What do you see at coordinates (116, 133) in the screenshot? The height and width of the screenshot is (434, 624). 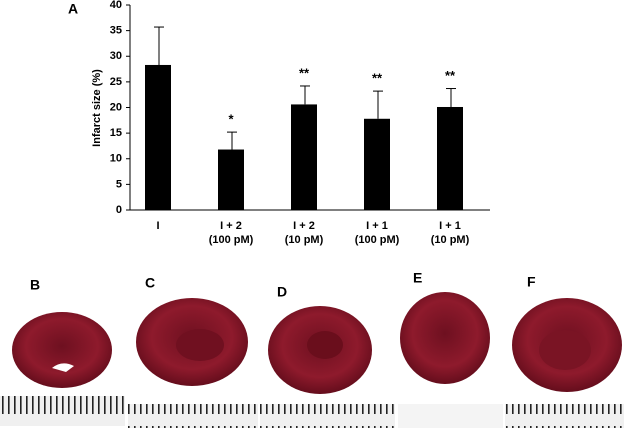 I see `y-tick-label: 15` at bounding box center [116, 133].